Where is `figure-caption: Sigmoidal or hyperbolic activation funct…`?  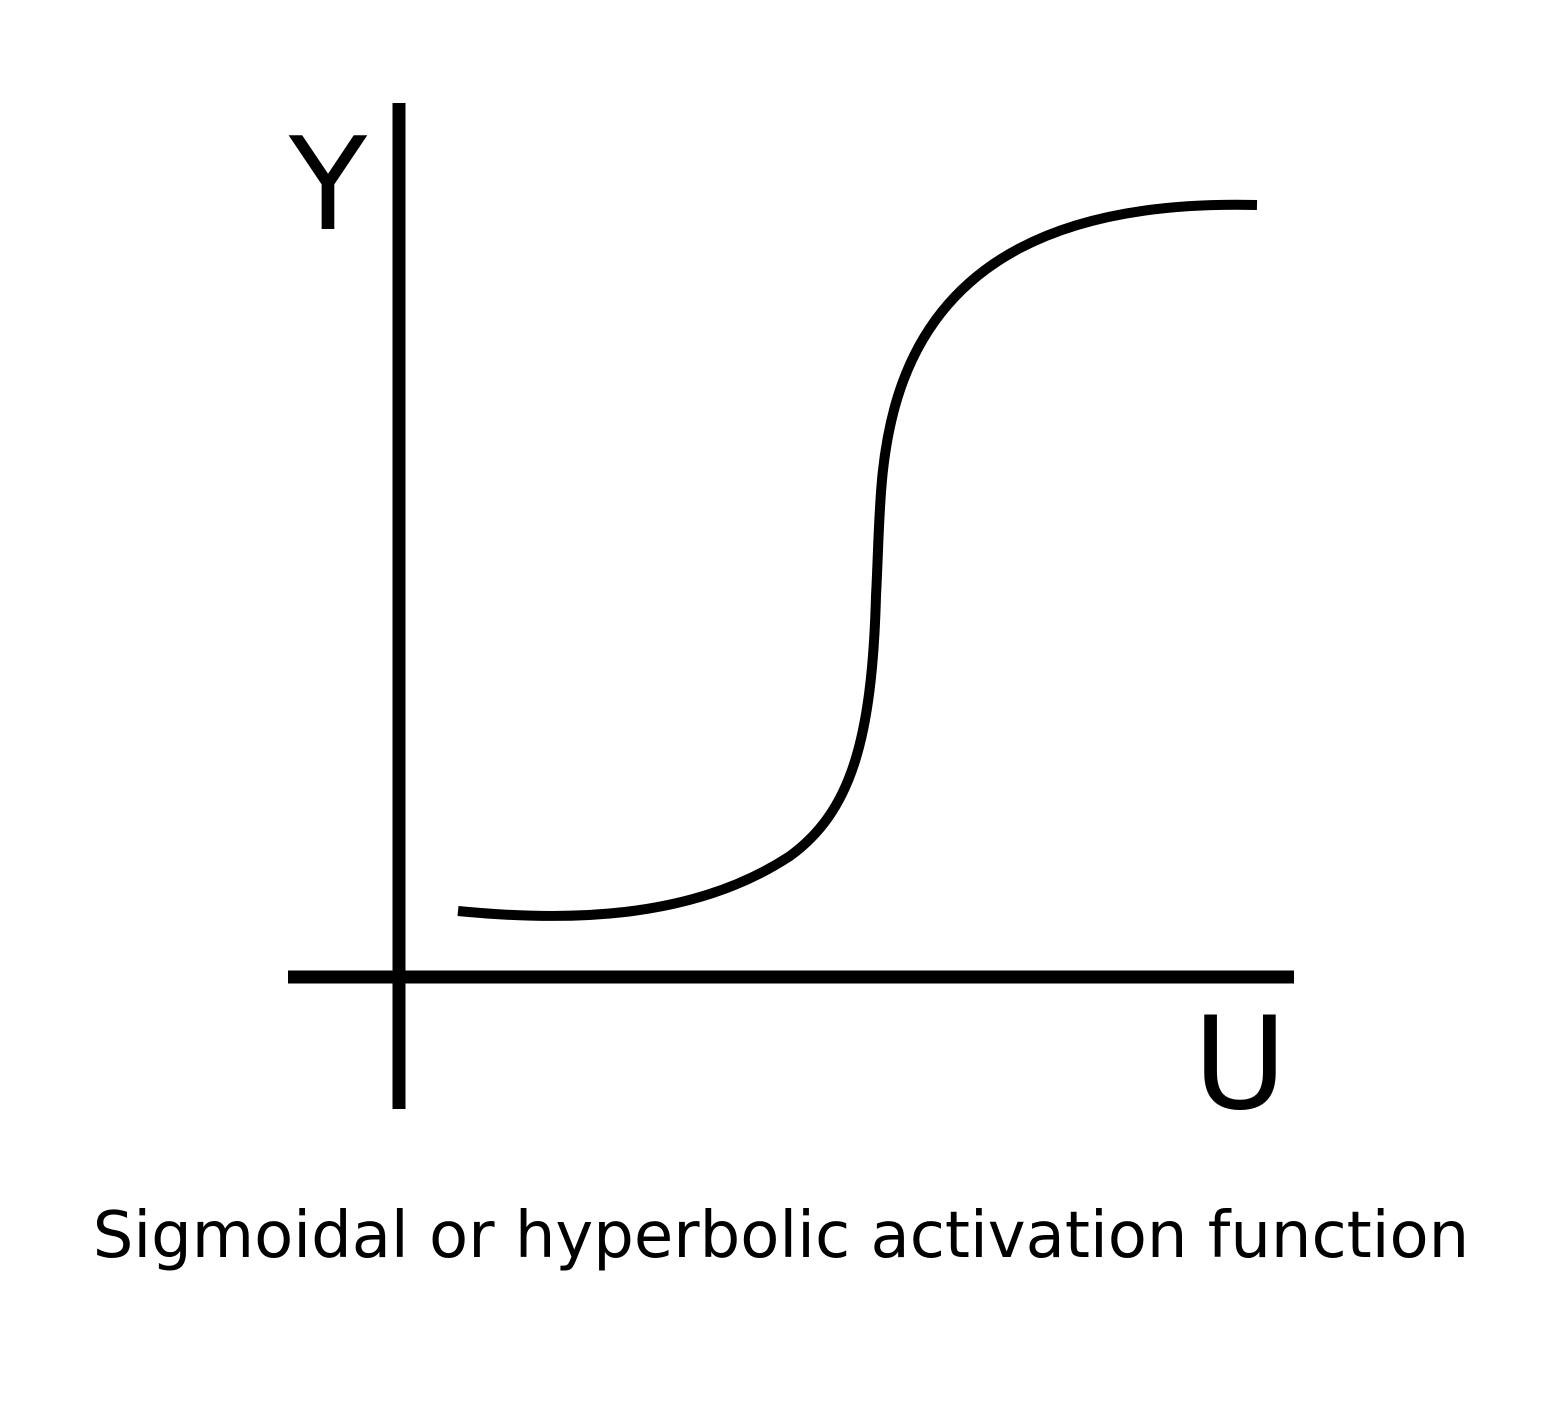
figure-caption: Sigmoidal or hyperbolic activation funct… is located at coordinates (781, 1236).